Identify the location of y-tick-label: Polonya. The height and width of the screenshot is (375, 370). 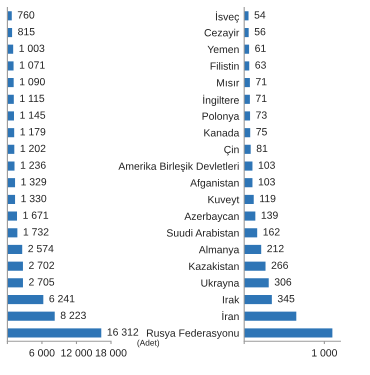
(221, 117).